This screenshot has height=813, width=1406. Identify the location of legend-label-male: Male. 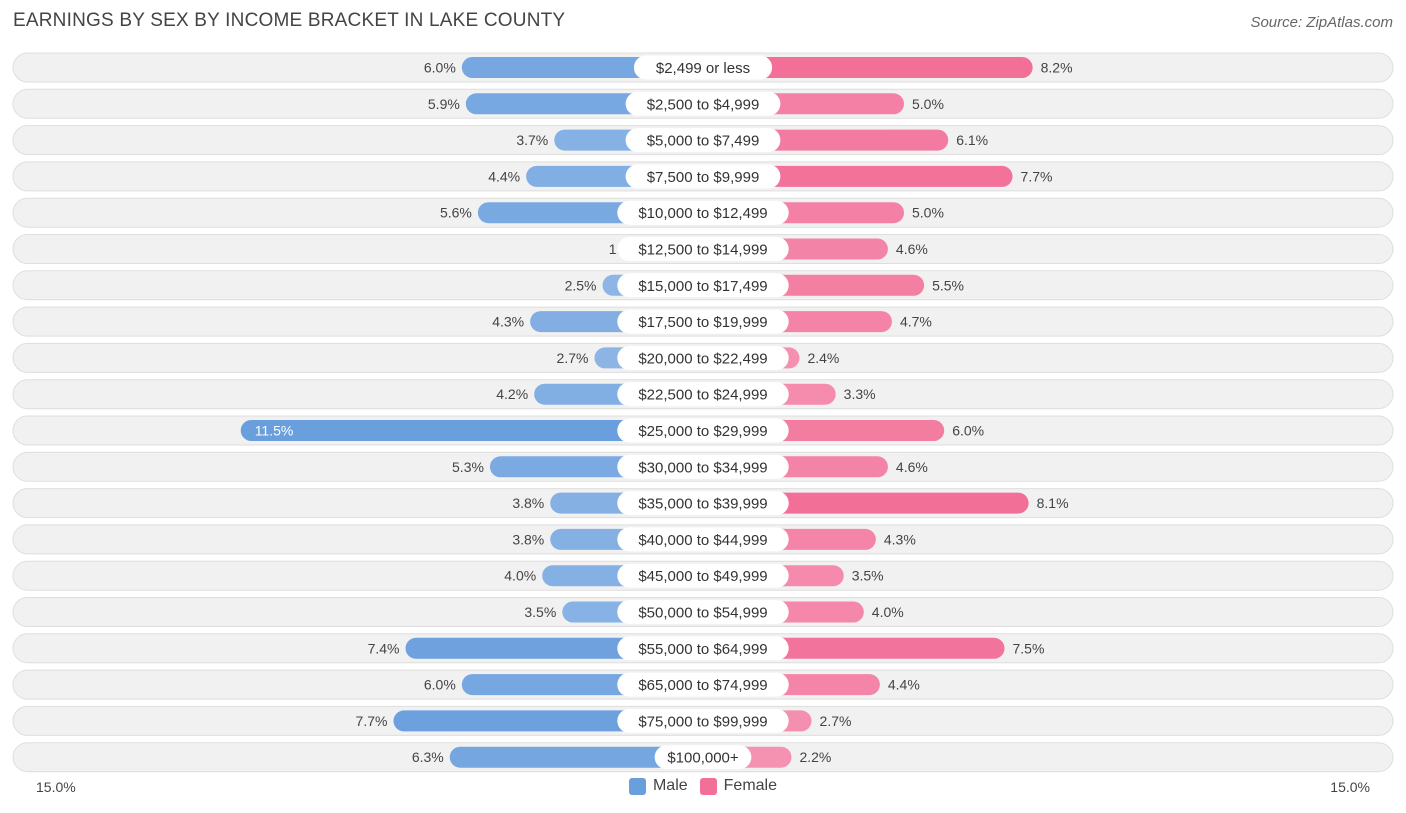
(670, 785).